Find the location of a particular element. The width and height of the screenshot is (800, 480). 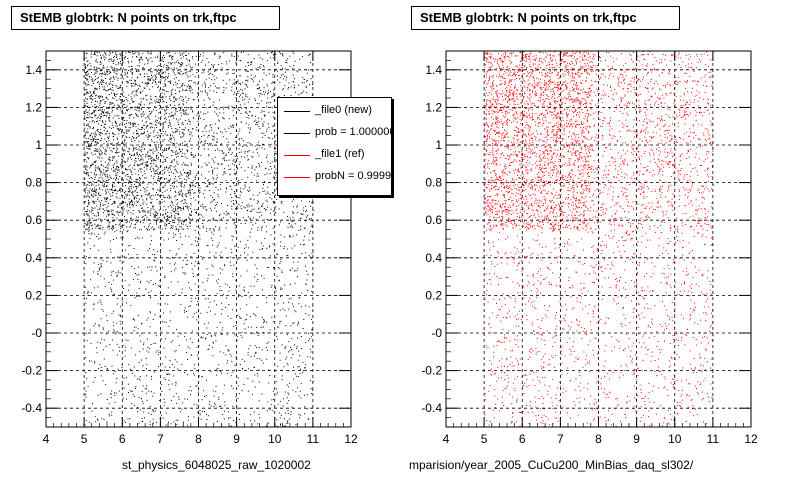

left-xtick-label: 6 is located at coordinates (122, 439).